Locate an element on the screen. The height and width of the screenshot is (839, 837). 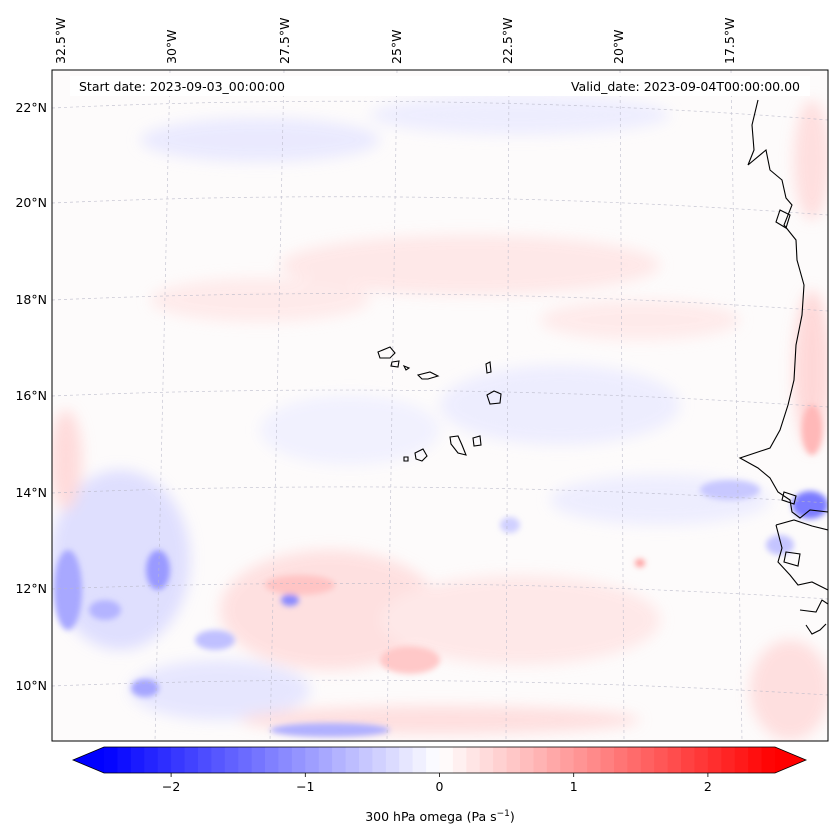
colorbar-tick-label: 2 is located at coordinates (708, 786).